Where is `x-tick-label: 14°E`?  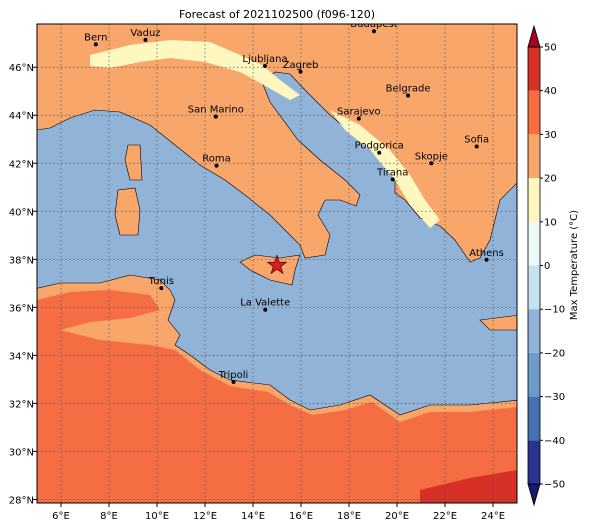
x-tick-label: 14°E is located at coordinates (253, 516).